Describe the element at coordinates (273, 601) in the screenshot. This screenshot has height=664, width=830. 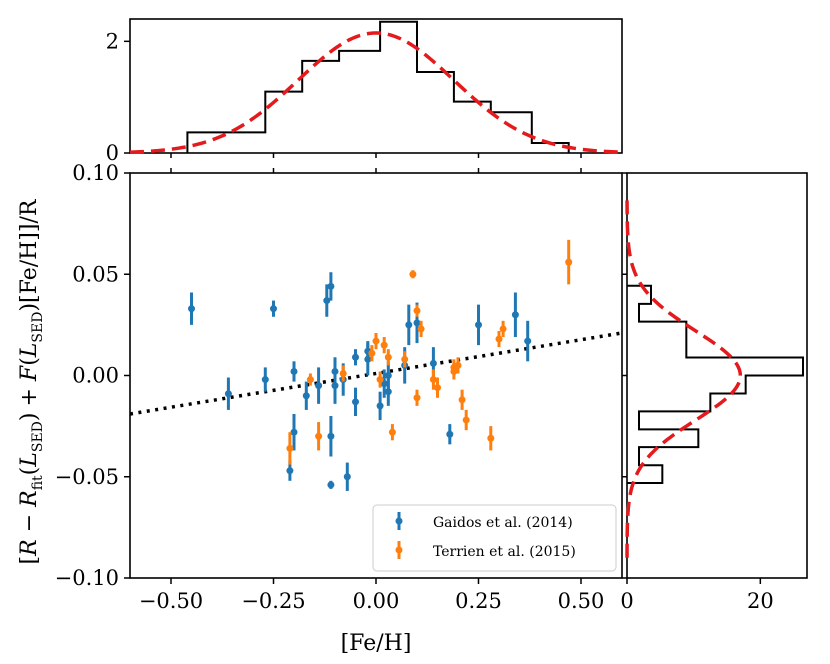
I see `x-tick-label: −0.25` at that location.